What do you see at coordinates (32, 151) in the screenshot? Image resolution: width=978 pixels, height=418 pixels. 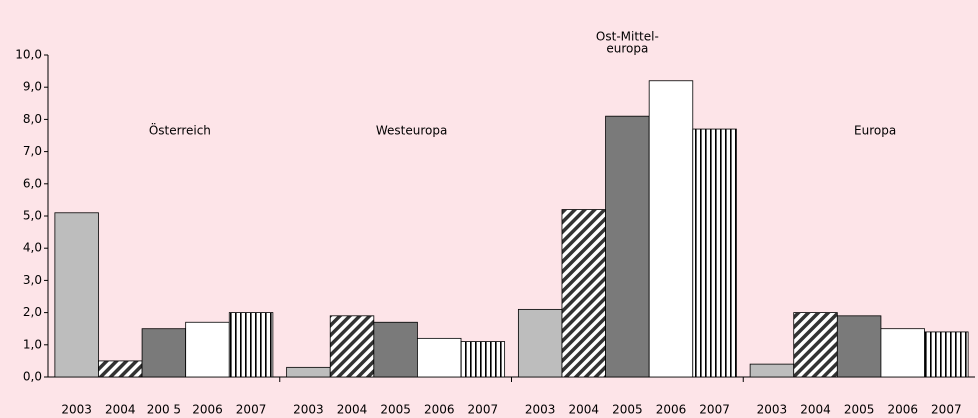 I see `y-tick-label: 7,0` at bounding box center [32, 151].